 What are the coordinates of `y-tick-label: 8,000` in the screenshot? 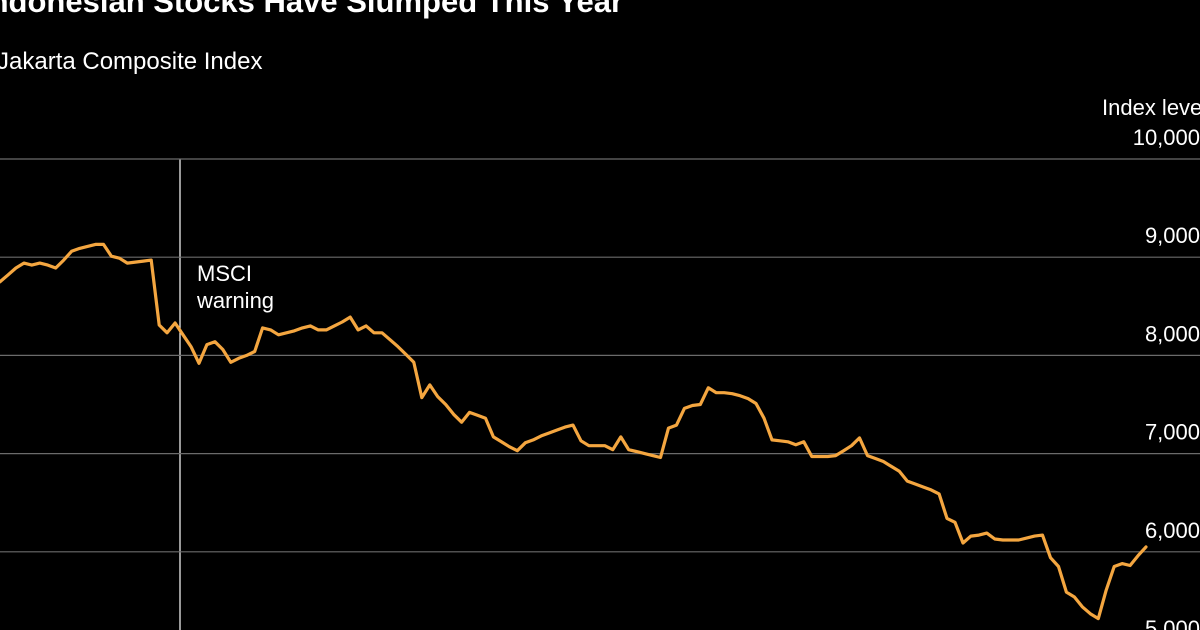 It's located at (1172, 333).